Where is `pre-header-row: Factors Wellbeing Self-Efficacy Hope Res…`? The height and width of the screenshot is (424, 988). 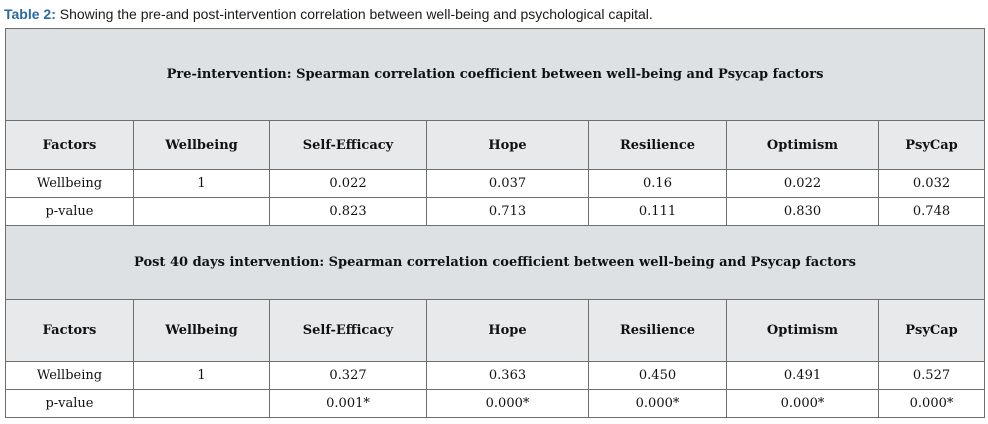 pre-header-row: Factors Wellbeing Self-Efficacy Hope Res… is located at coordinates (495, 145).